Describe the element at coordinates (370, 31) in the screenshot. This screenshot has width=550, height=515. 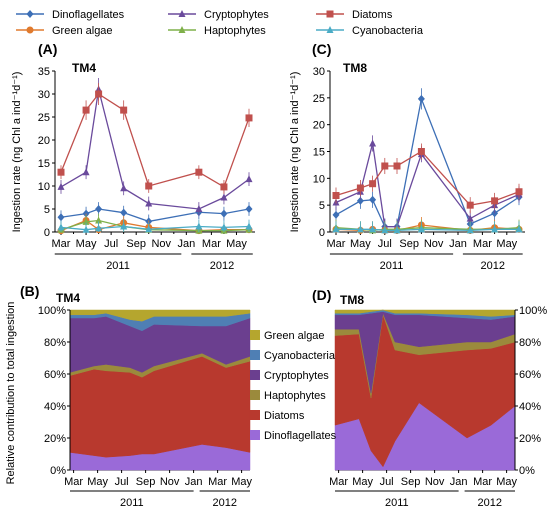
I see `legend-item-cyanobacteria: Cyanobacteria` at that location.